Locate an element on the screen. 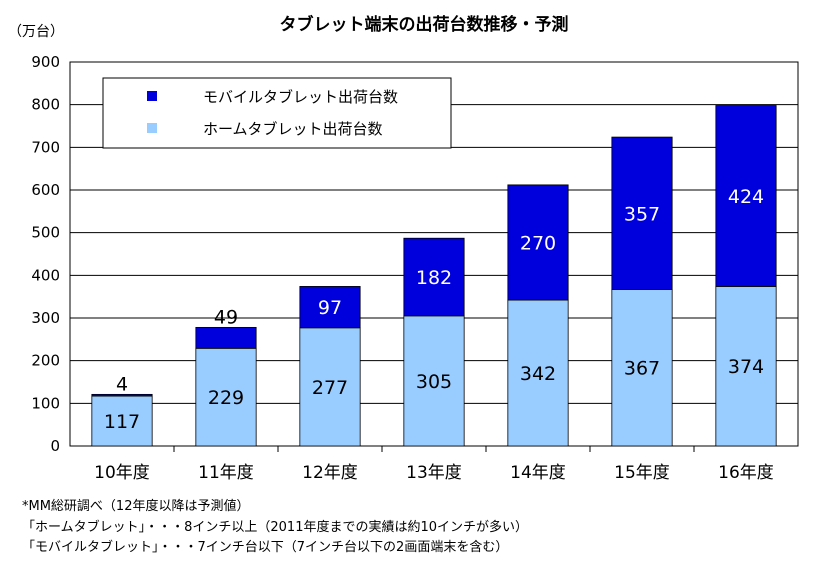 The image size is (826, 568). y-tick-label: 600 is located at coordinates (45, 190).